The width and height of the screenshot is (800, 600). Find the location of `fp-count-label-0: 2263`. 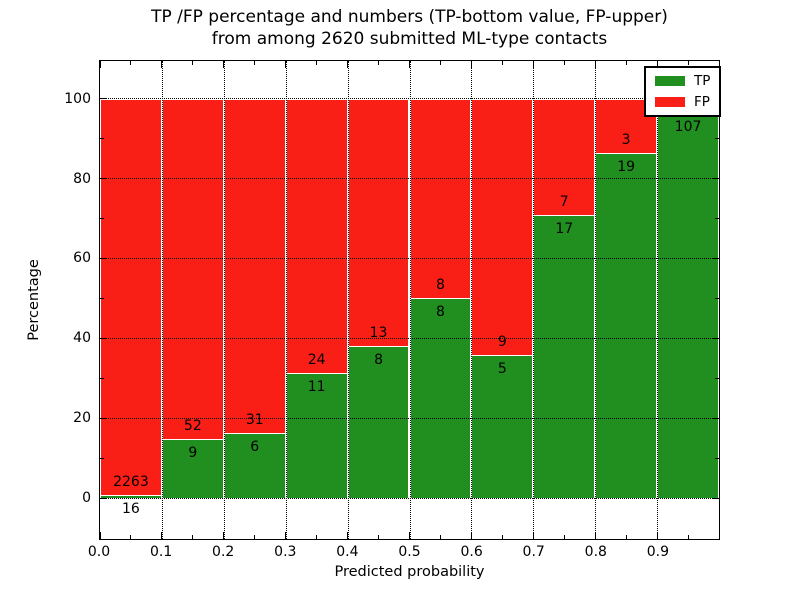

fp-count-label-0: 2263 is located at coordinates (131, 482).